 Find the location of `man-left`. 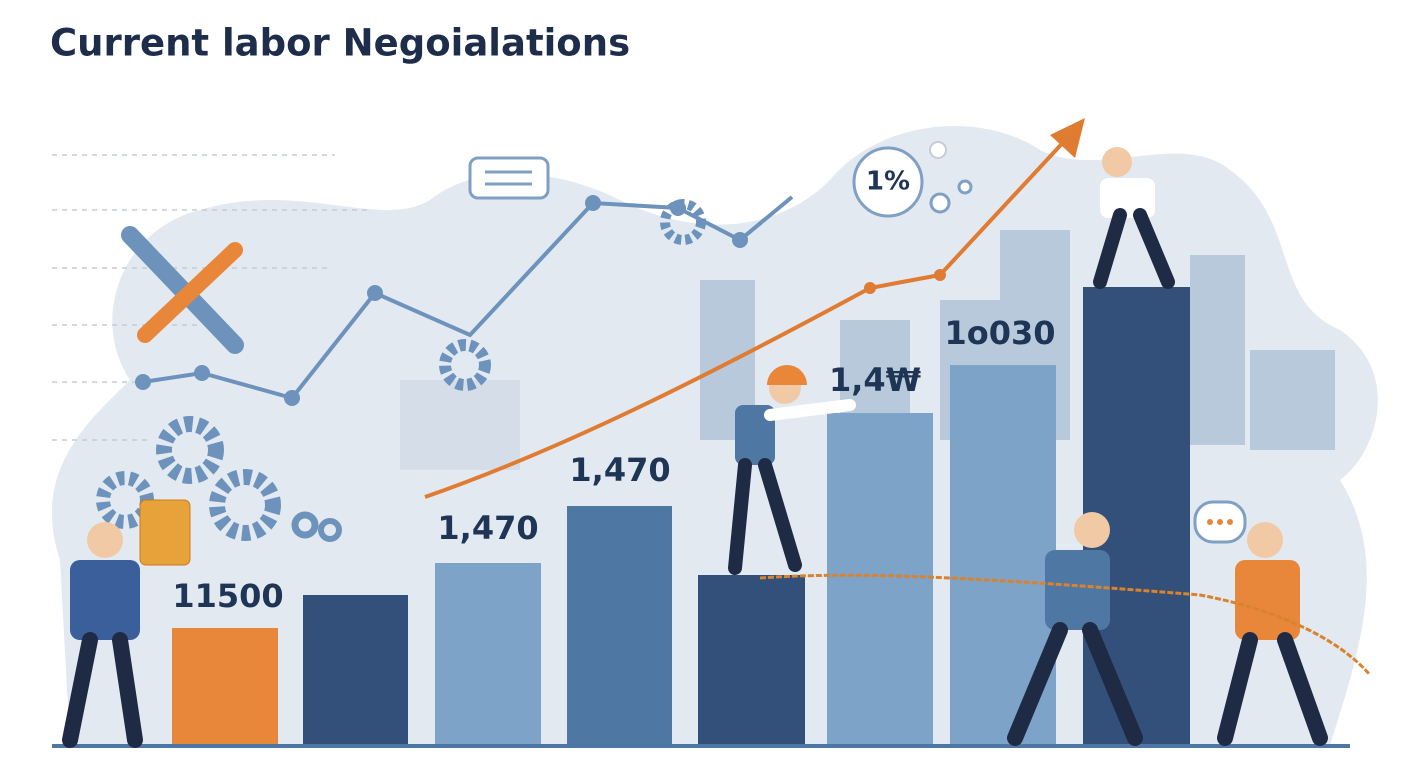

man-left is located at coordinates (102, 635).